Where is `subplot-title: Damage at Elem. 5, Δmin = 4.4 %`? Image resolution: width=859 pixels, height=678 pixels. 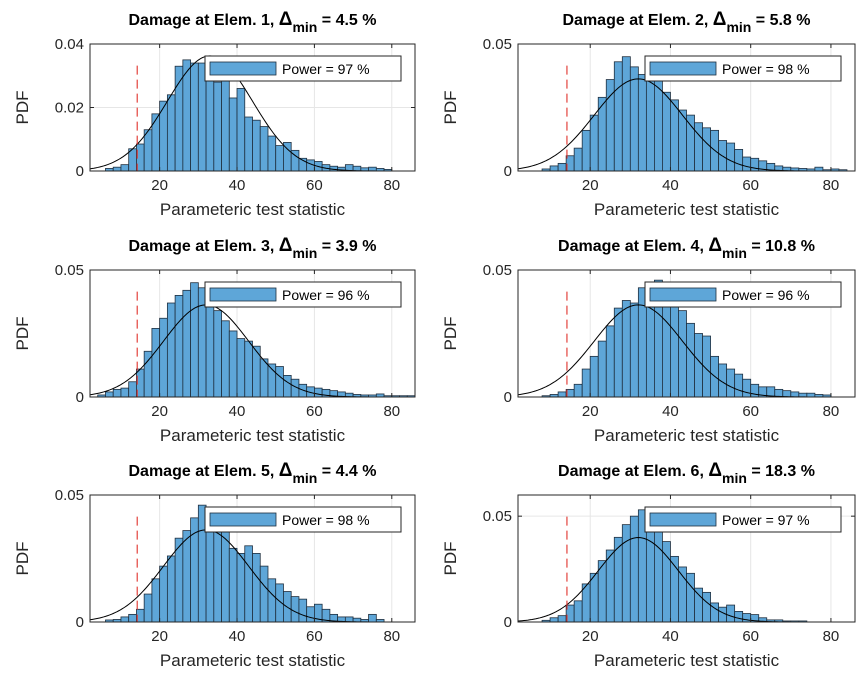 subplot-title: Damage at Elem. 5, Δmin = 4.4 % is located at coordinates (253, 473).